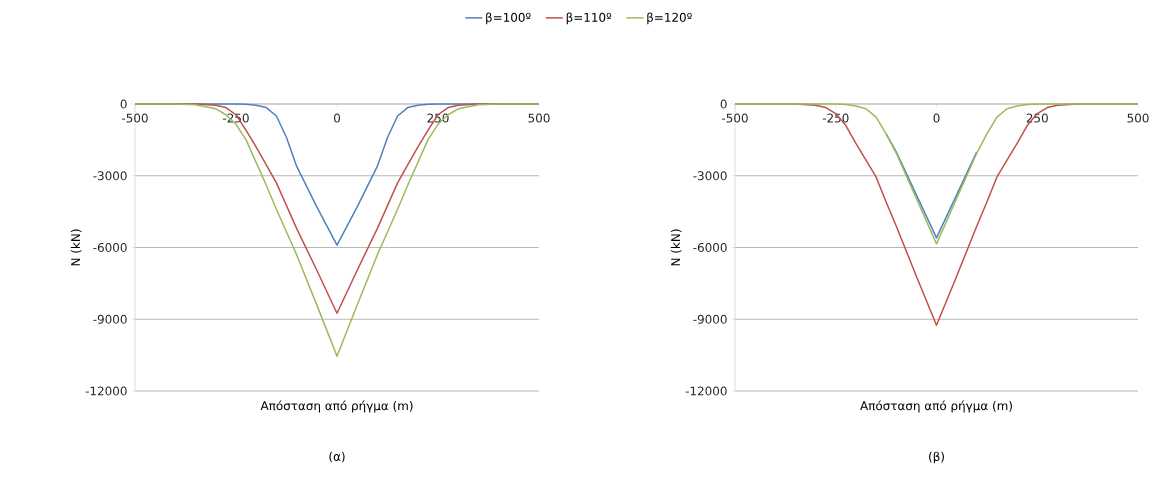  I want to click on legend-label: β=120º, so click(669, 18).